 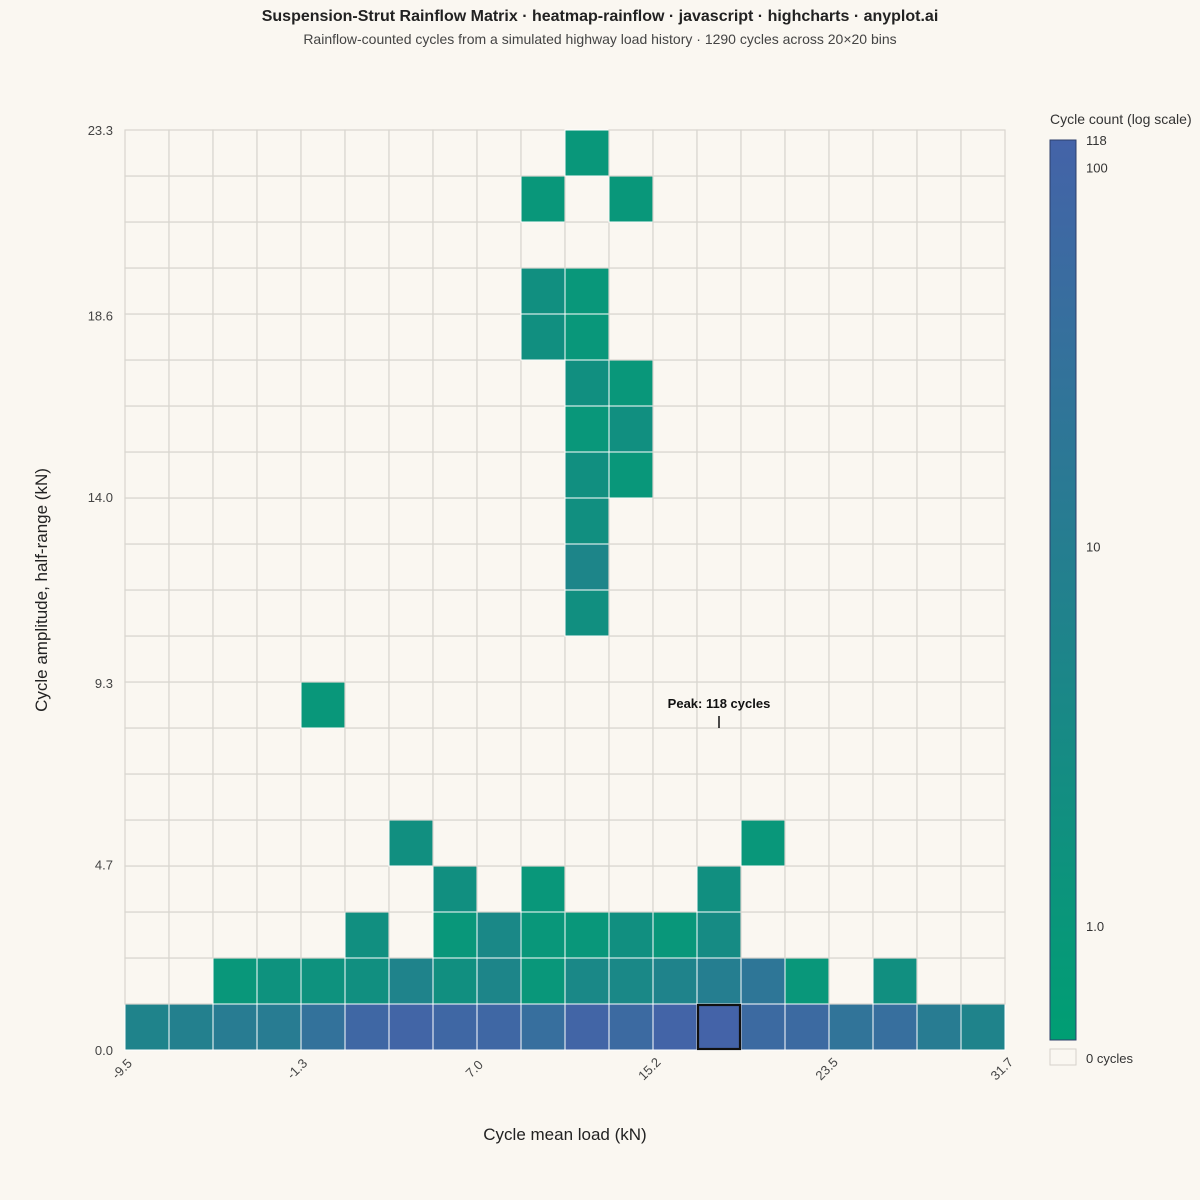 What do you see at coordinates (1121, 119) in the screenshot?
I see `legend-title: Cycle count (log scale)` at bounding box center [1121, 119].